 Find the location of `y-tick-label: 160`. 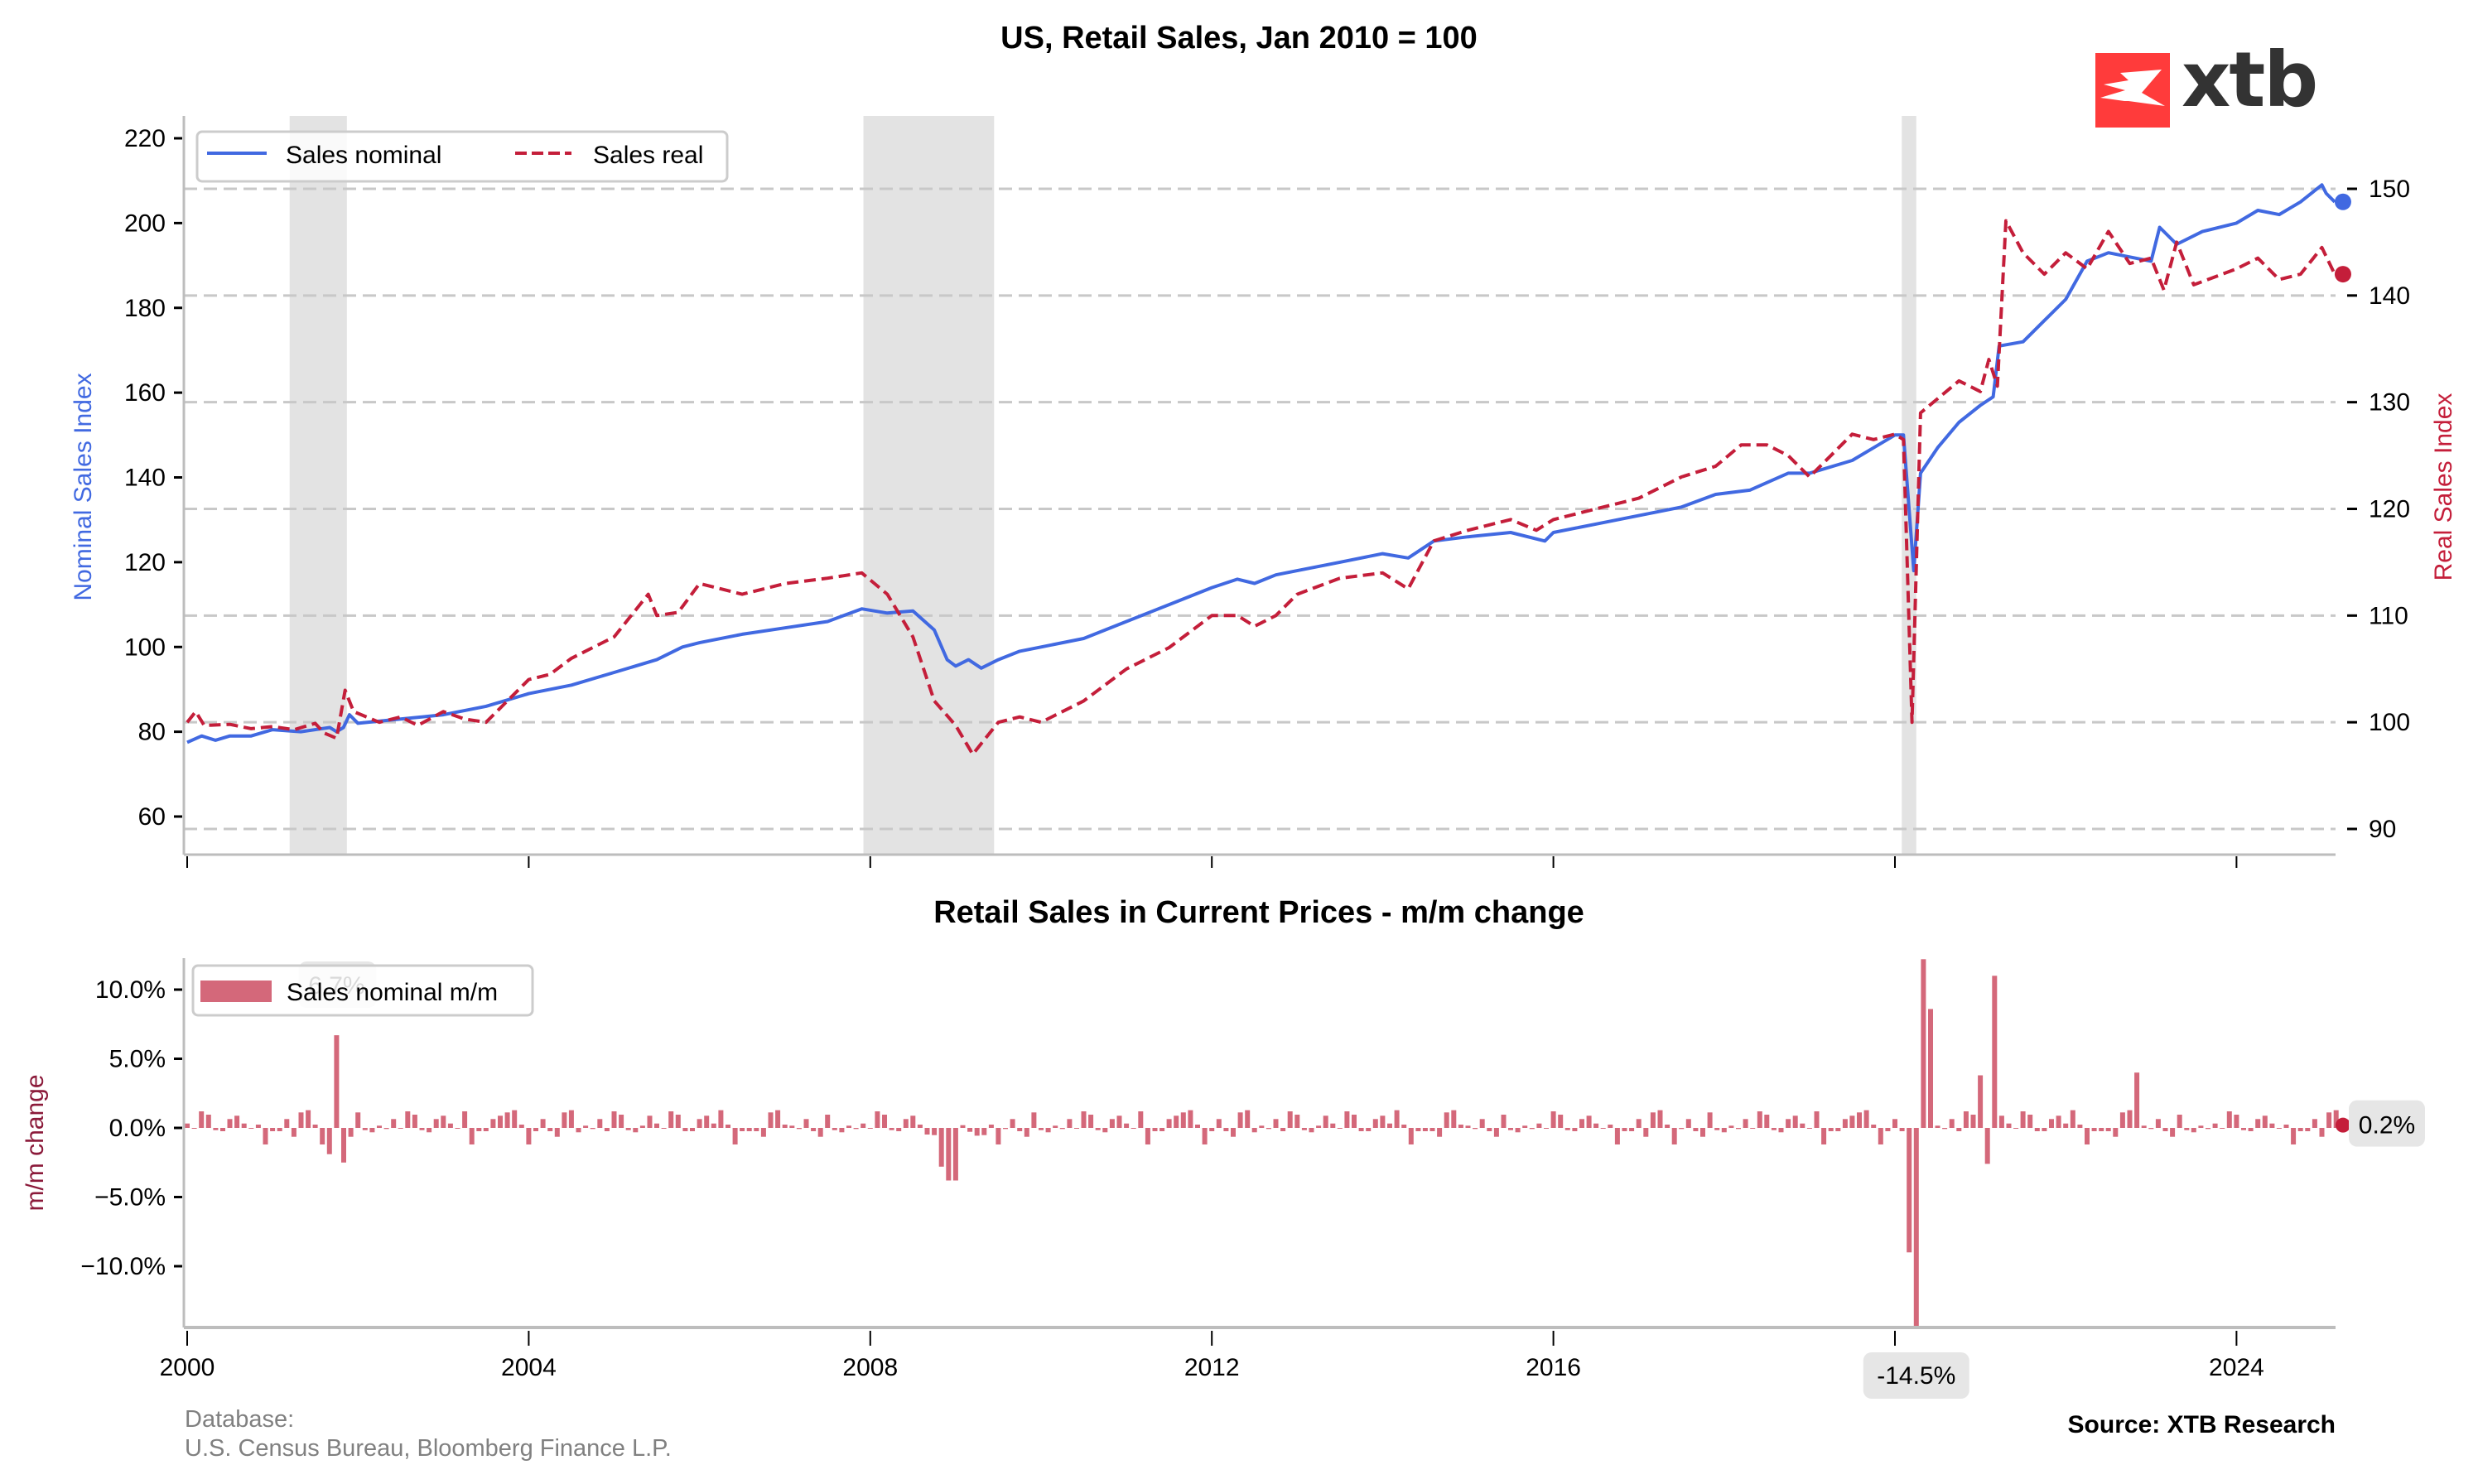

y-tick-label: 160 is located at coordinates (145, 393).